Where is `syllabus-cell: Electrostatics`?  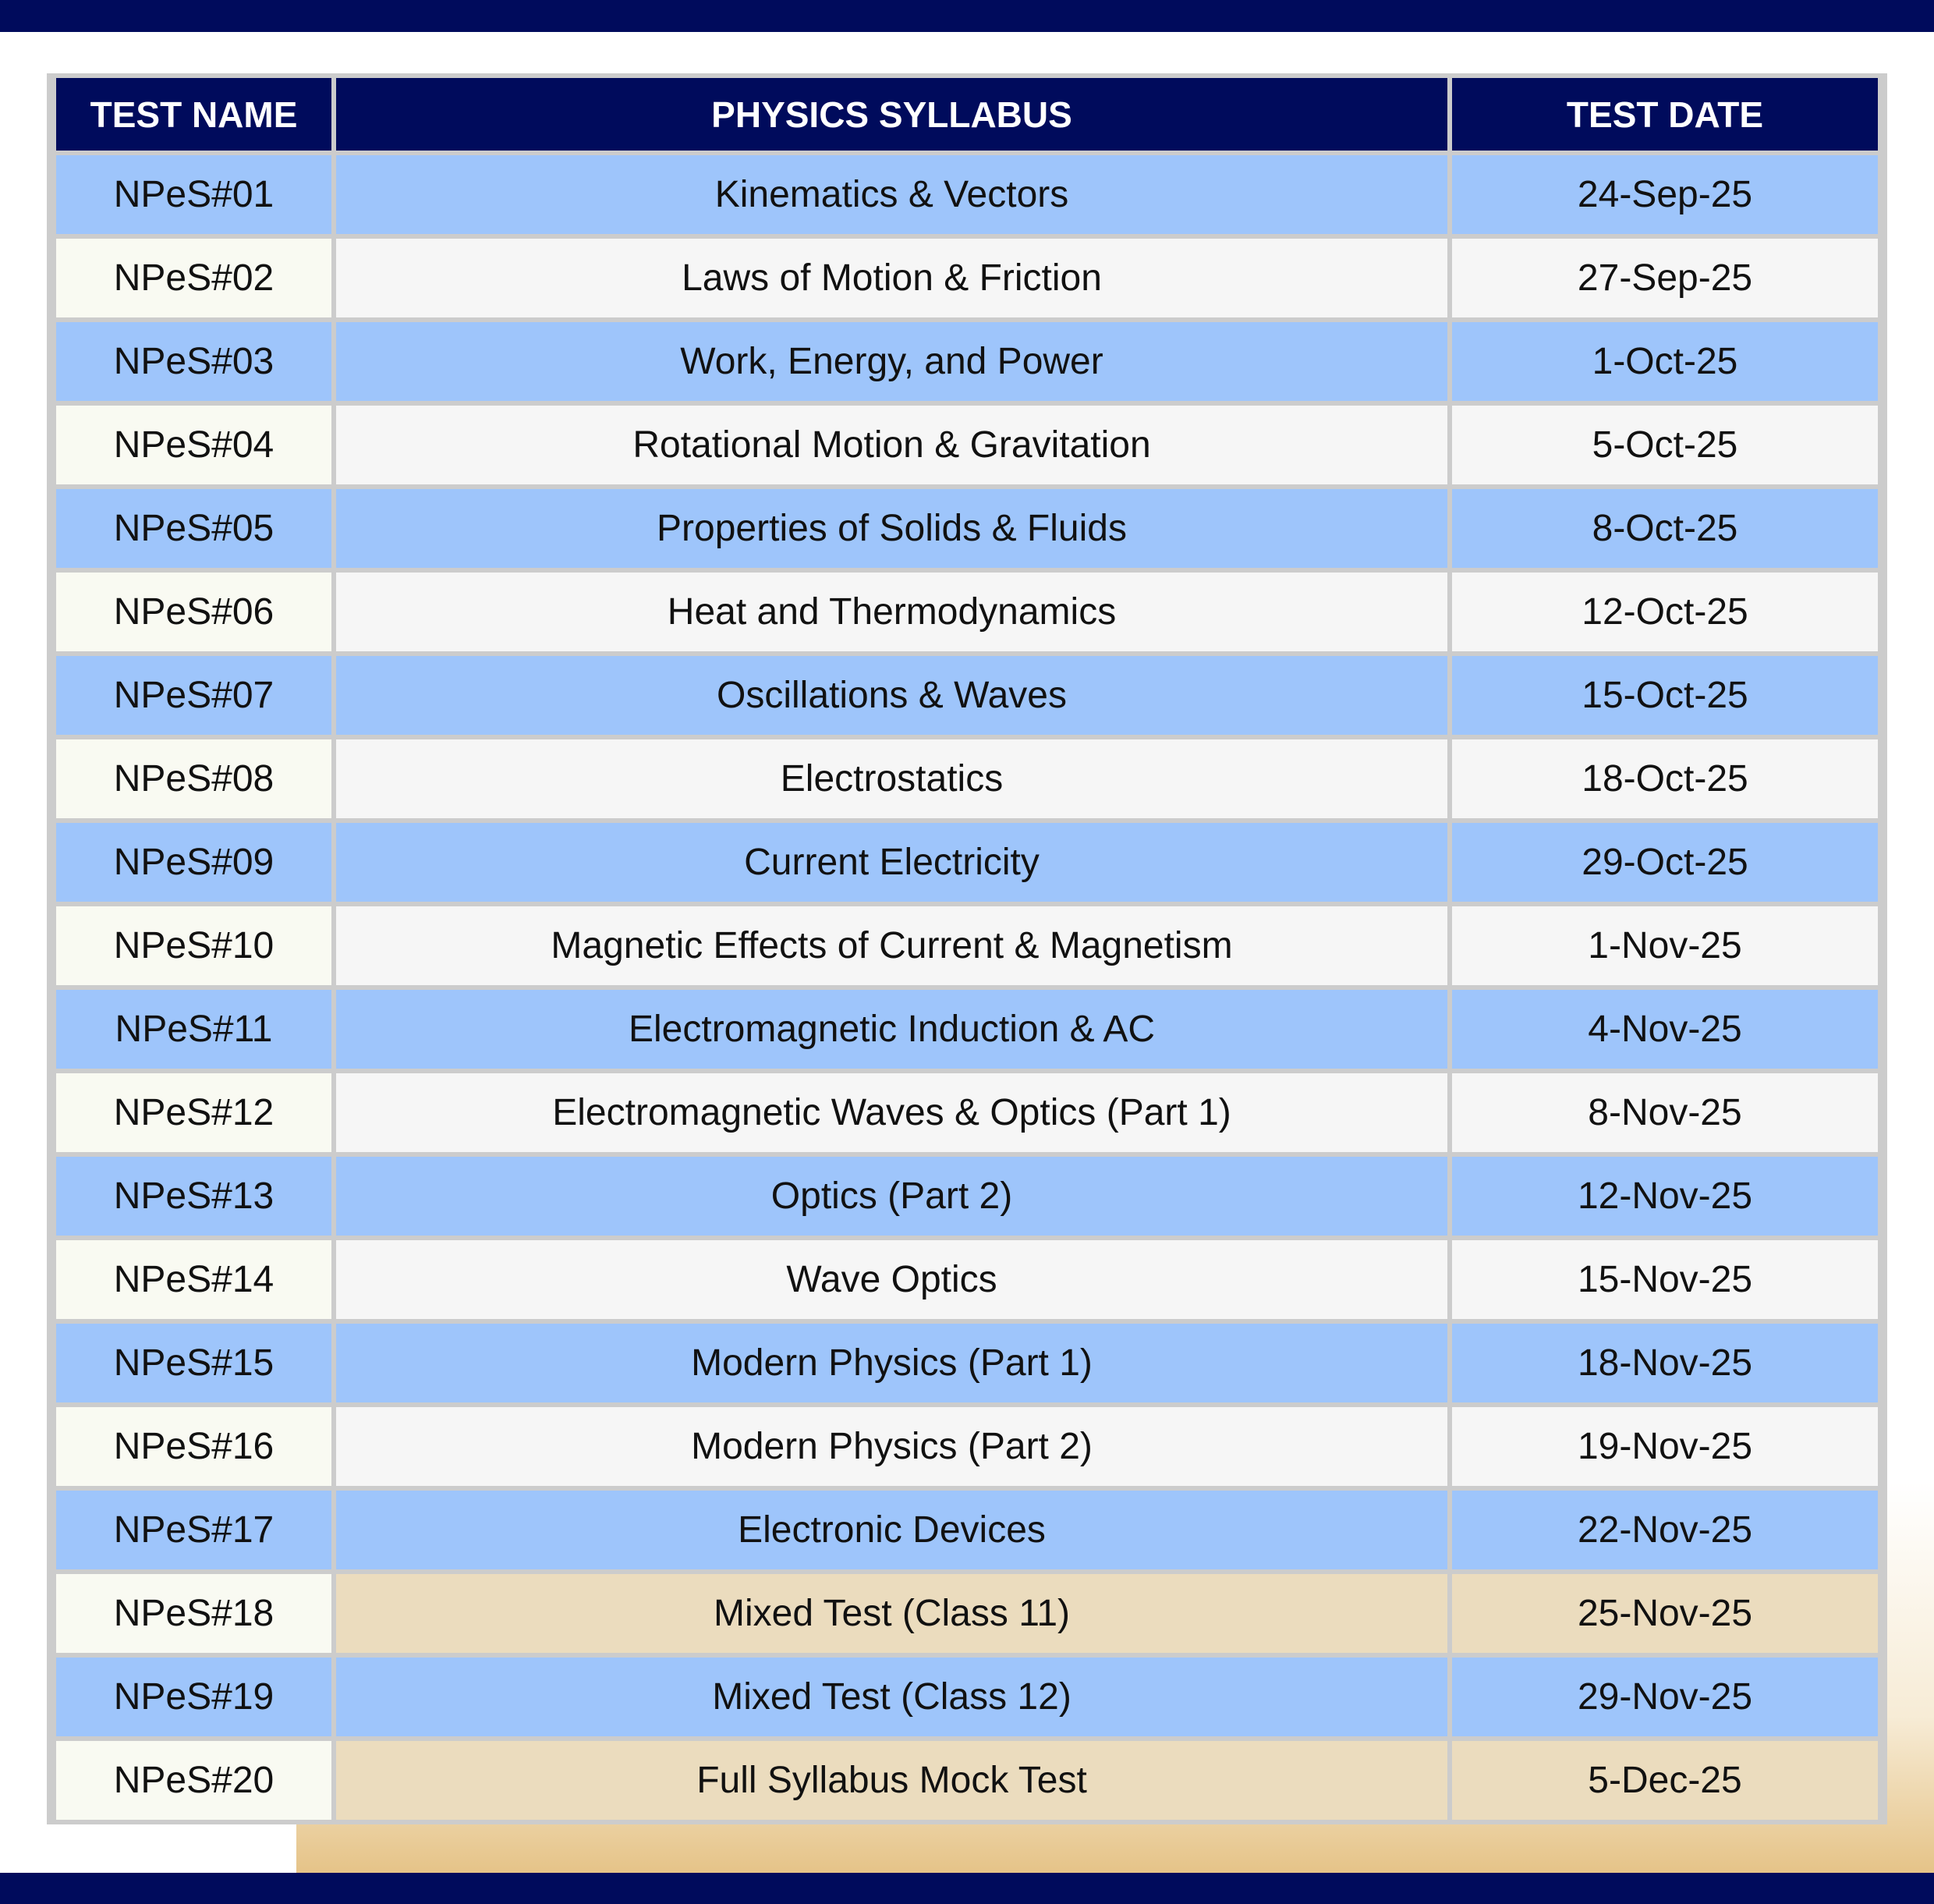
syllabus-cell: Electrostatics is located at coordinates (891, 779).